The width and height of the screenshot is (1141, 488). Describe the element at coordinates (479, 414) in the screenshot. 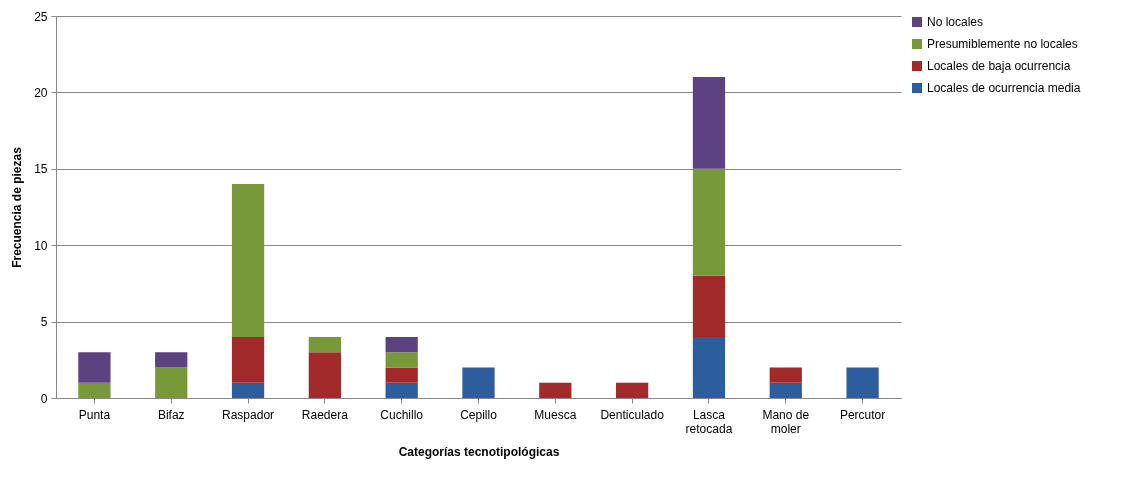

I see `x-tick-label: Cepillo` at that location.